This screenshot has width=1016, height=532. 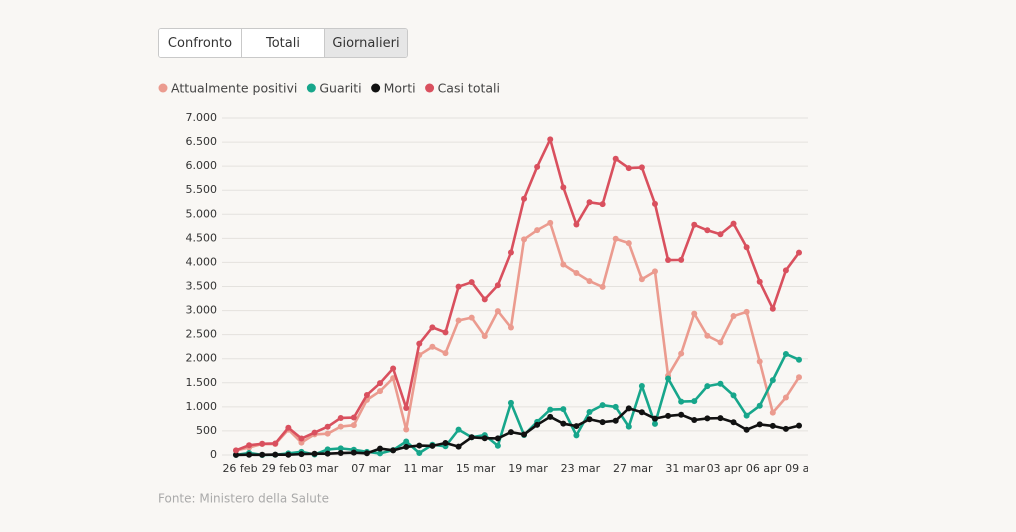 I want to click on source: Fonte: Ministero della Salute, so click(x=243, y=499).